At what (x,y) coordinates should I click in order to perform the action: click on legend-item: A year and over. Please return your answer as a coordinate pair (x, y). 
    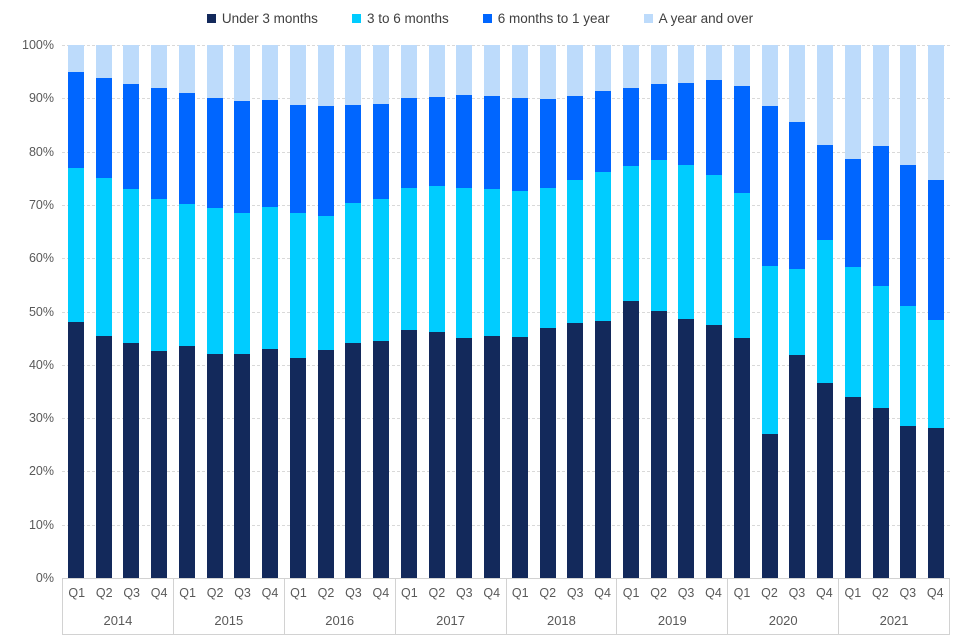
    Looking at the image, I should click on (698, 18).